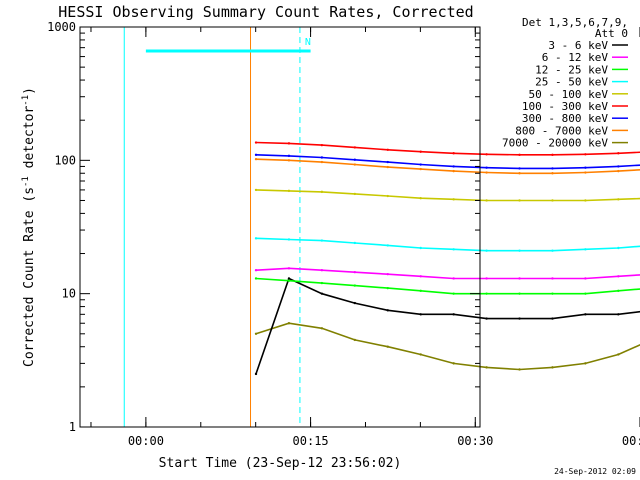 This screenshot has width=640, height=480. I want to click on legend-header: Det 1,3,5,6,7,9,, so click(575, 22).